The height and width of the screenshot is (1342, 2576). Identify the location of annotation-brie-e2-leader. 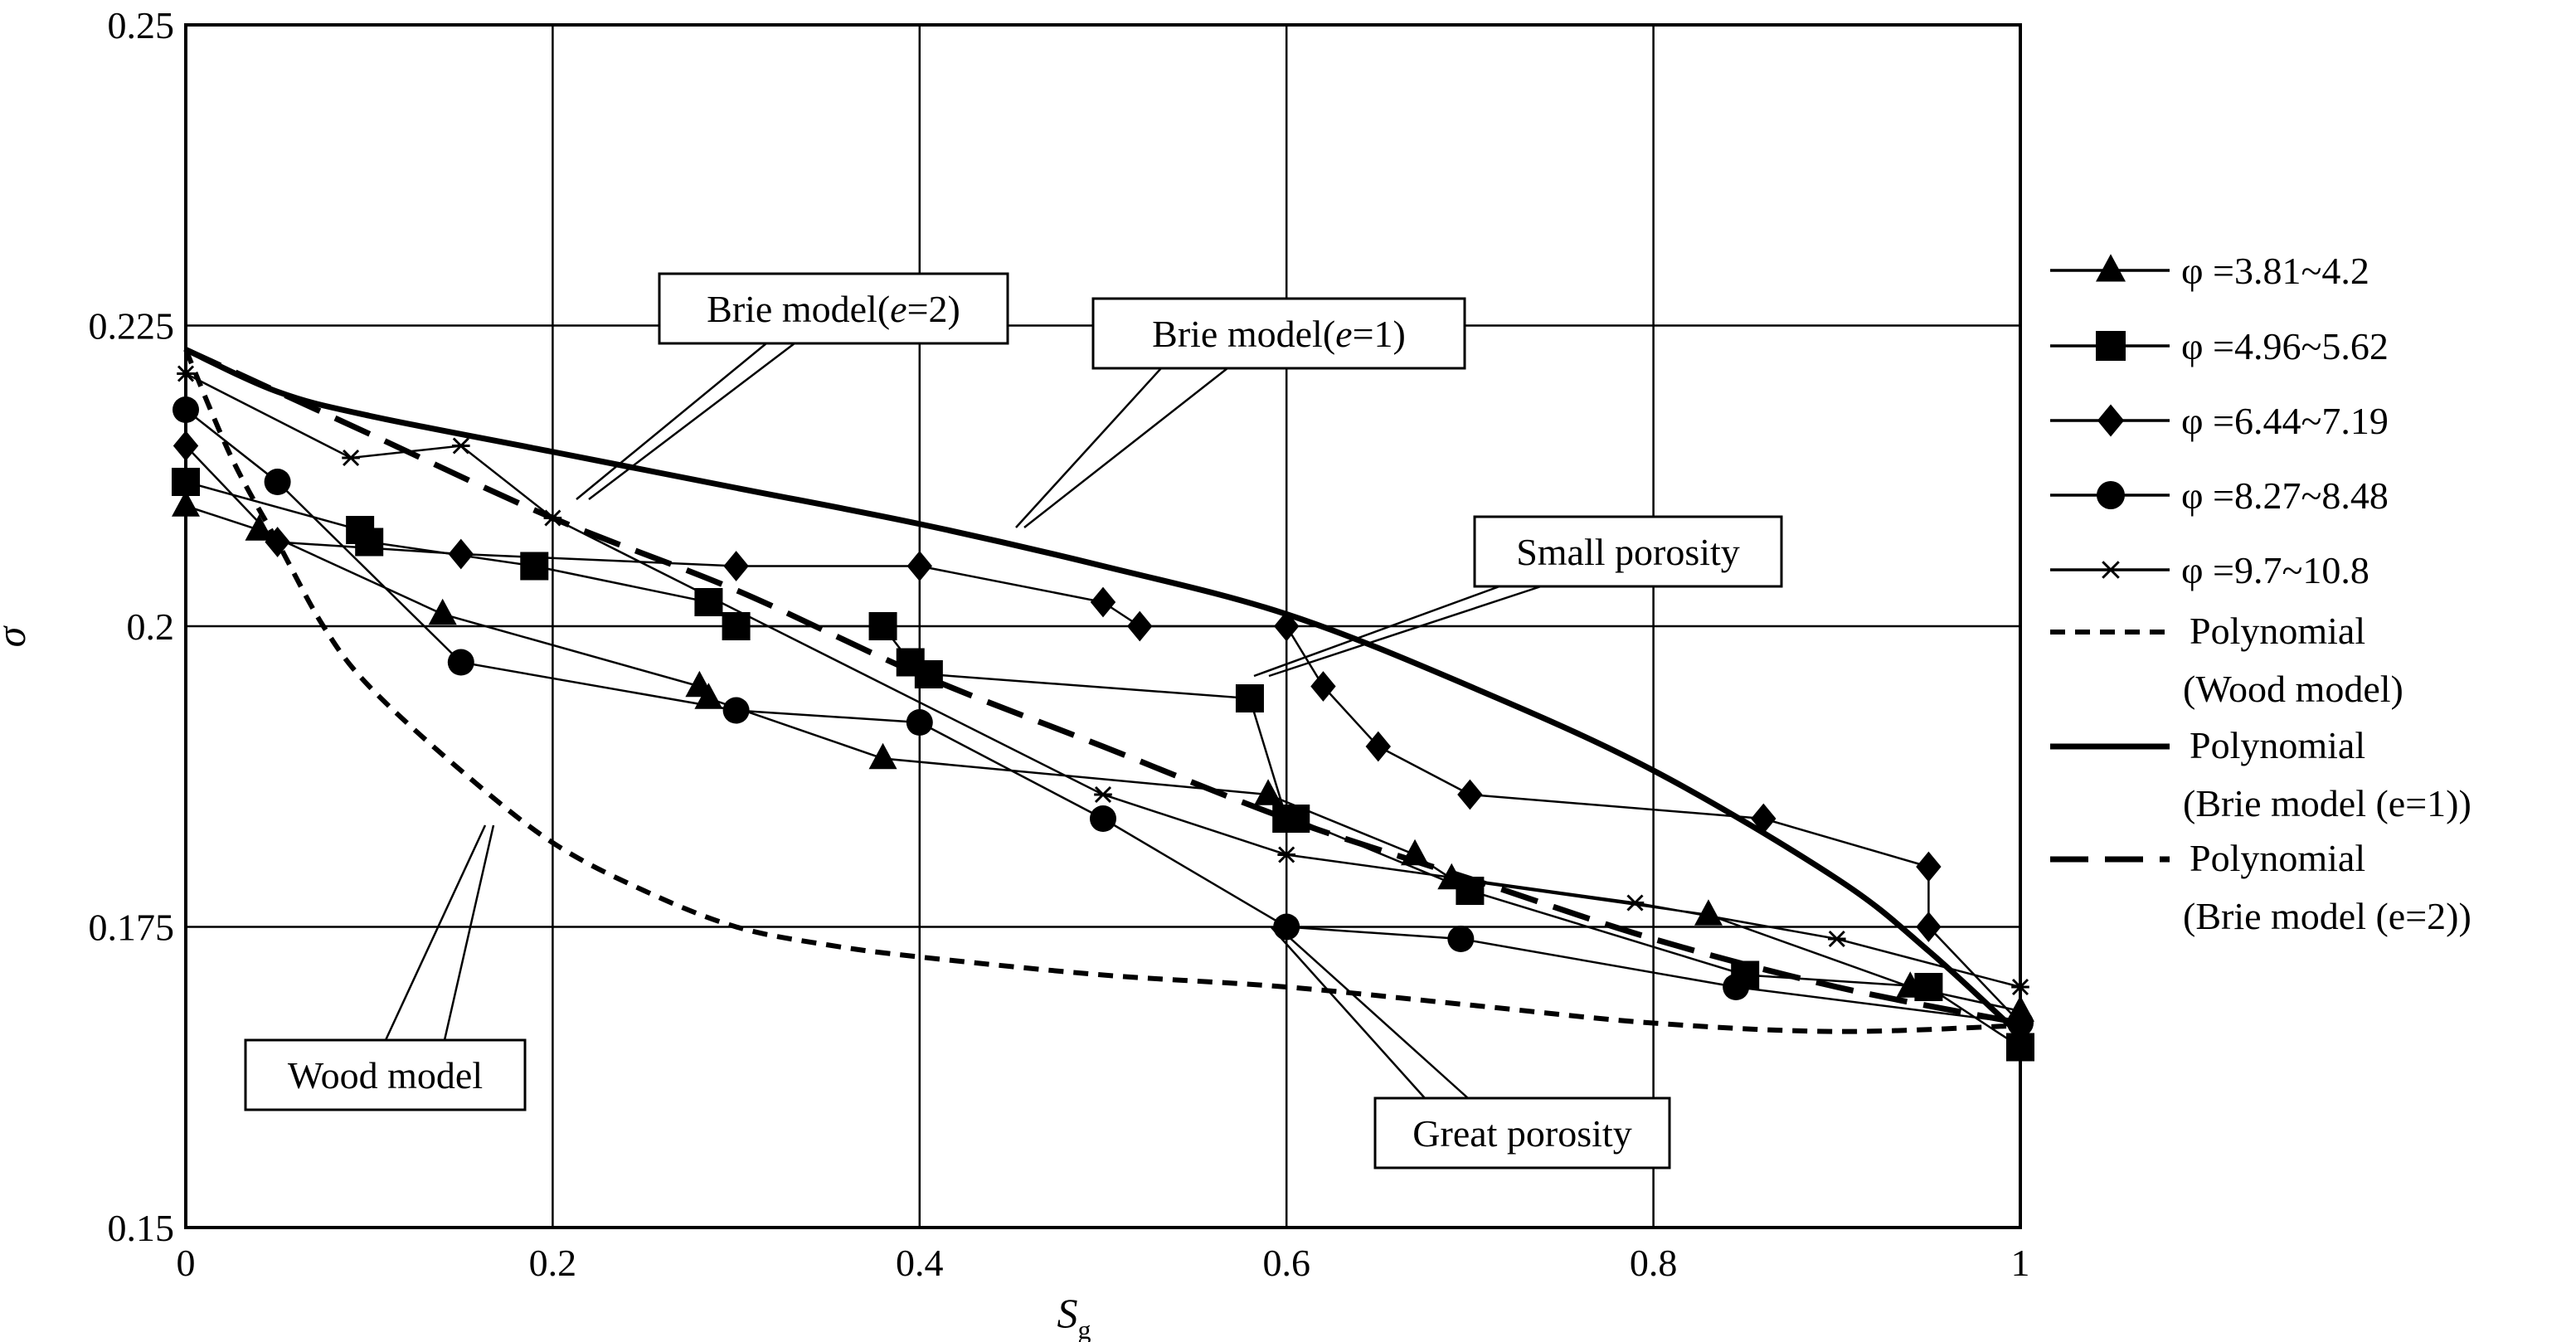
(692, 421).